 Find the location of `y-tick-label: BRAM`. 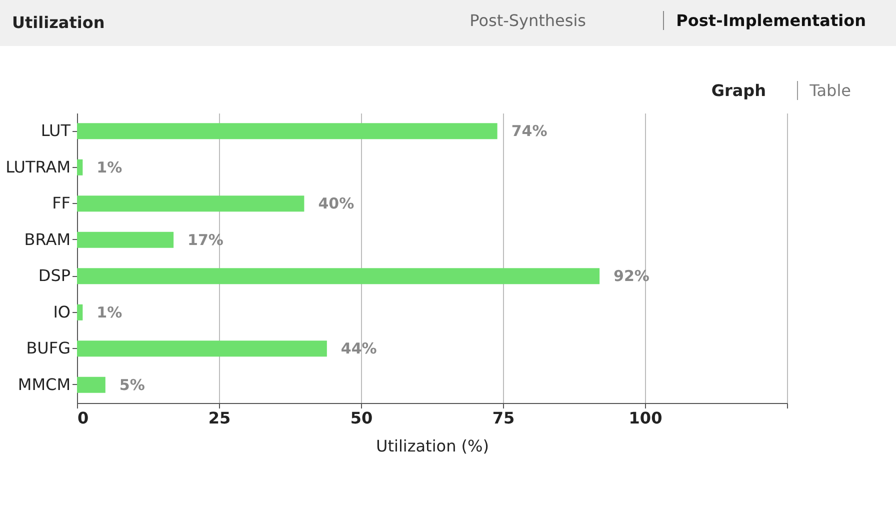

y-tick-label: BRAM is located at coordinates (47, 239).